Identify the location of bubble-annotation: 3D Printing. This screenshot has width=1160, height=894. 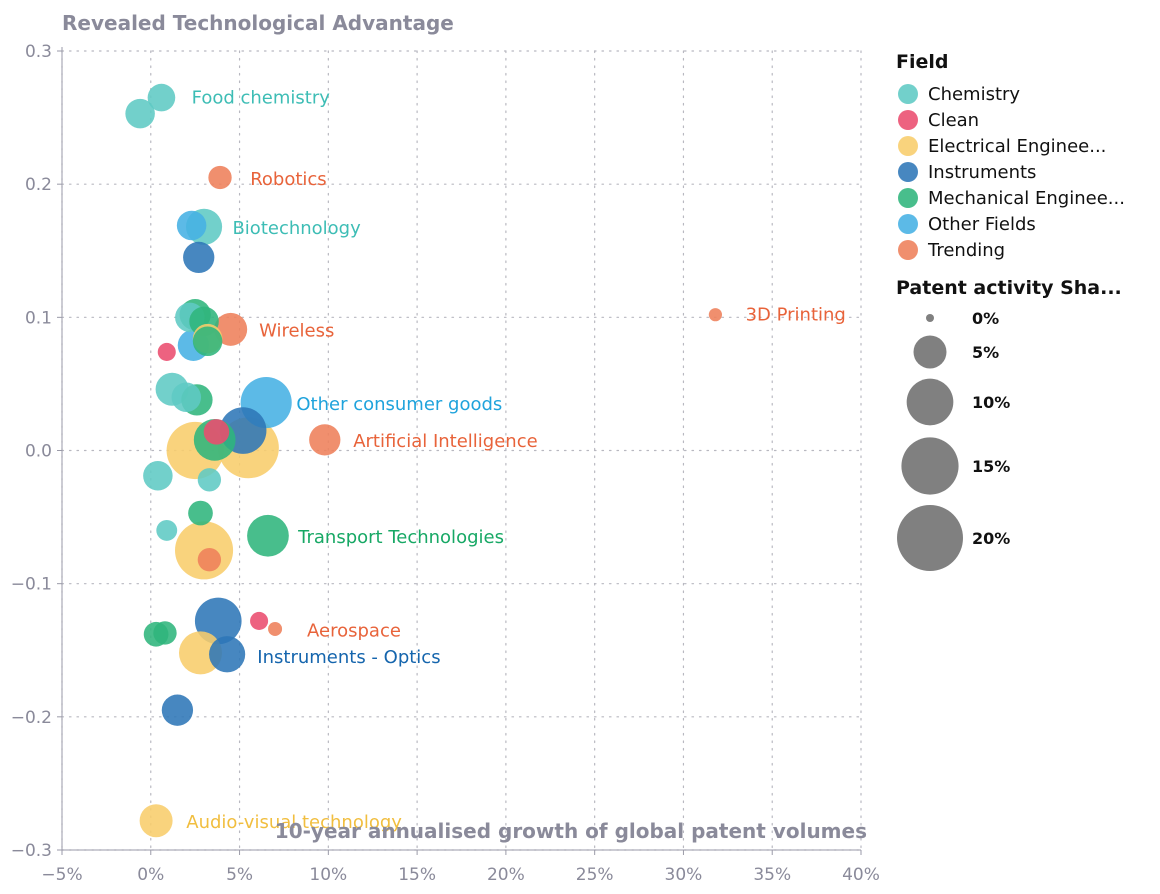
(796, 315).